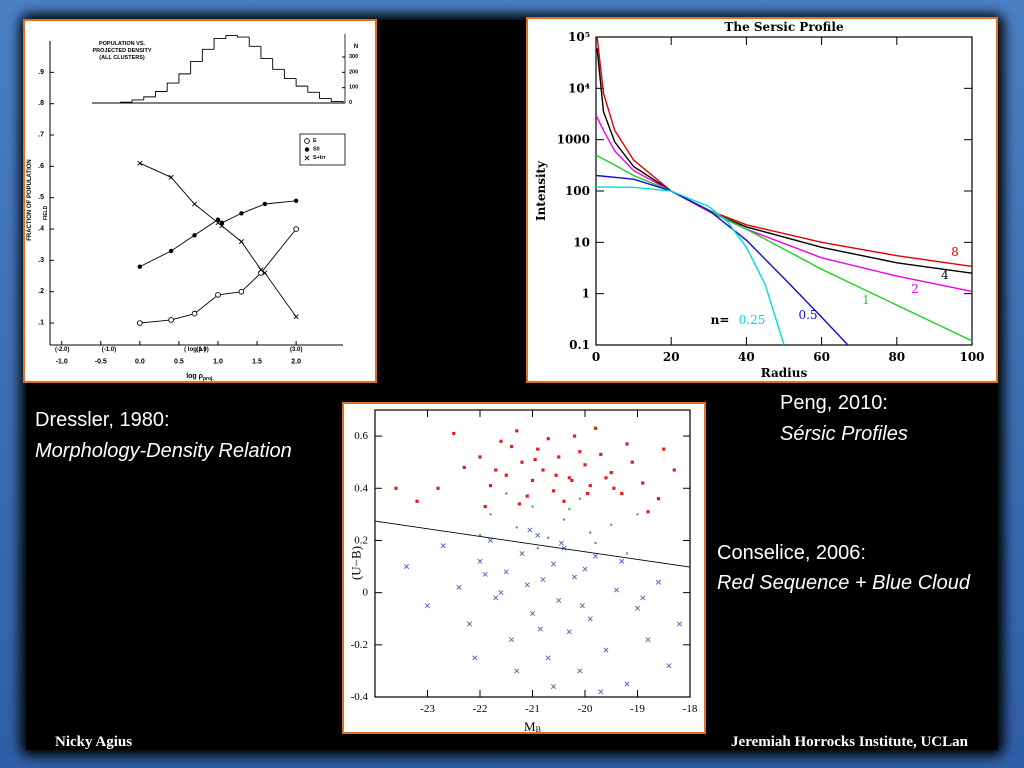  I want to click on y-tick-label: .3, so click(41, 260).